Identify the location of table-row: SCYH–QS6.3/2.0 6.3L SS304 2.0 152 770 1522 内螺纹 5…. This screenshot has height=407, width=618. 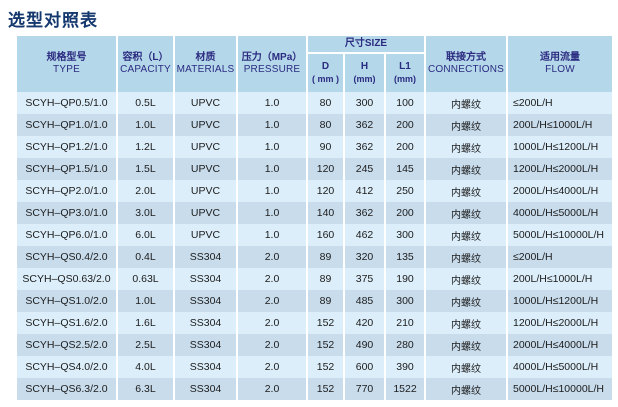
(314, 389).